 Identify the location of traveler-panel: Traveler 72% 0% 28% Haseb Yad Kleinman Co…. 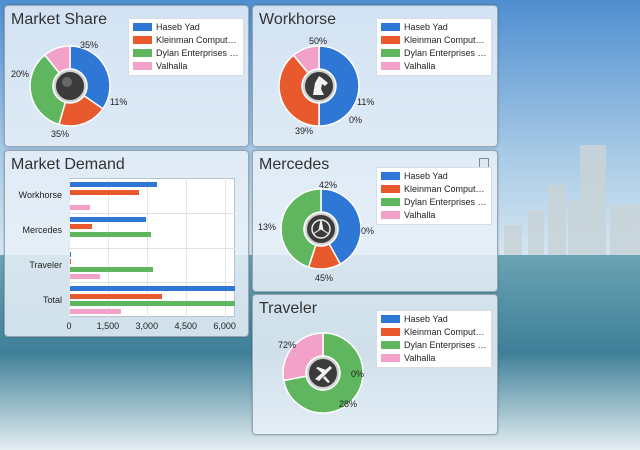
(375, 364).